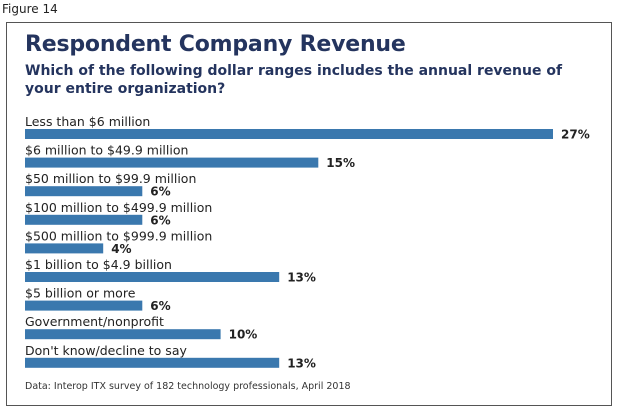  Describe the element at coordinates (80, 293) in the screenshot. I see `category-label: $5 billion or more` at that location.